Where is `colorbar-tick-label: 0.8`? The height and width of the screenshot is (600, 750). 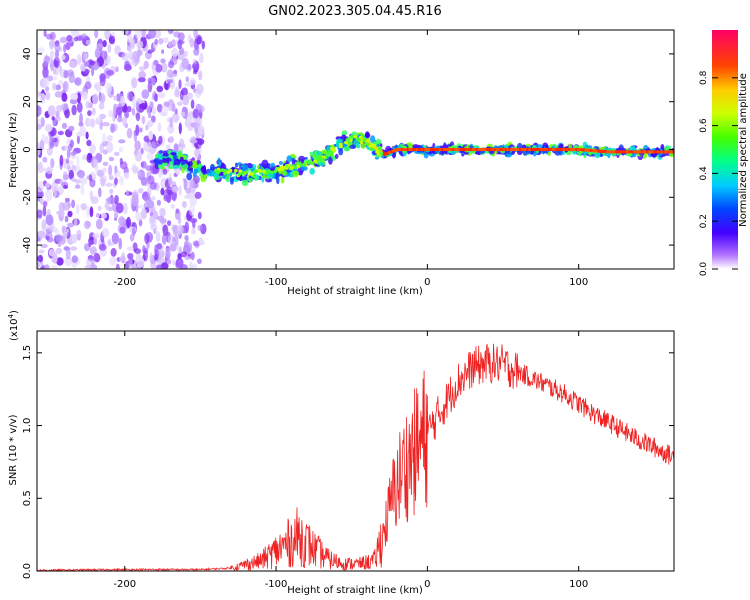
colorbar-tick-label: 0.8 is located at coordinates (704, 77).